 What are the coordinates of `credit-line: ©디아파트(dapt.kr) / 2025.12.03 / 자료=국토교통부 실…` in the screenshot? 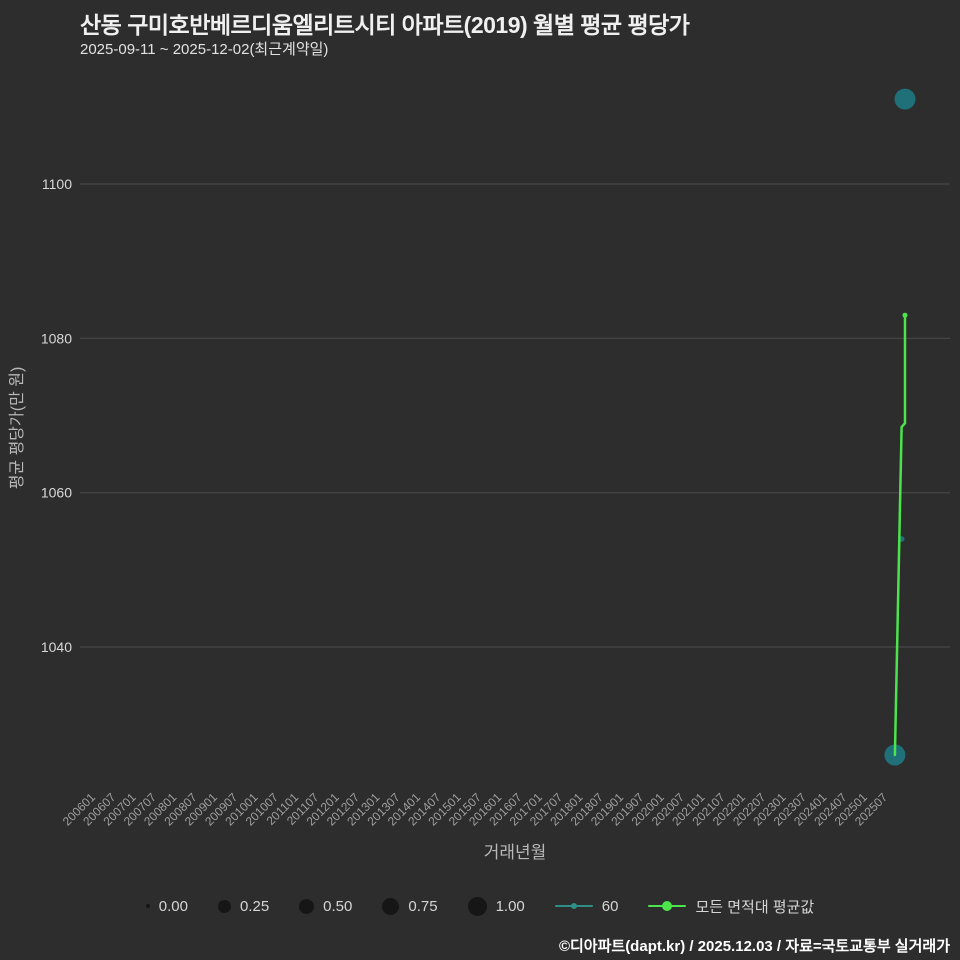 It's located at (754, 946).